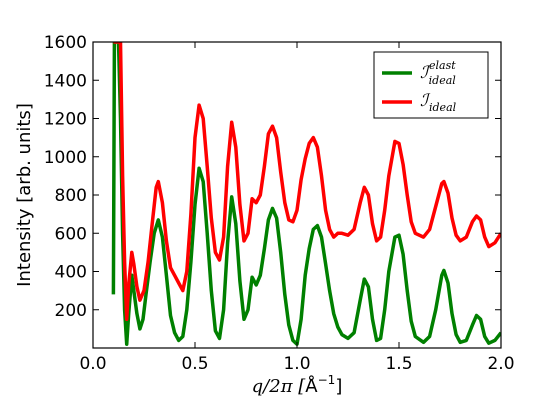 This screenshot has width=545, height=409. I want to click on x-axis-label: q/2π [Å−1], so click(297, 385).